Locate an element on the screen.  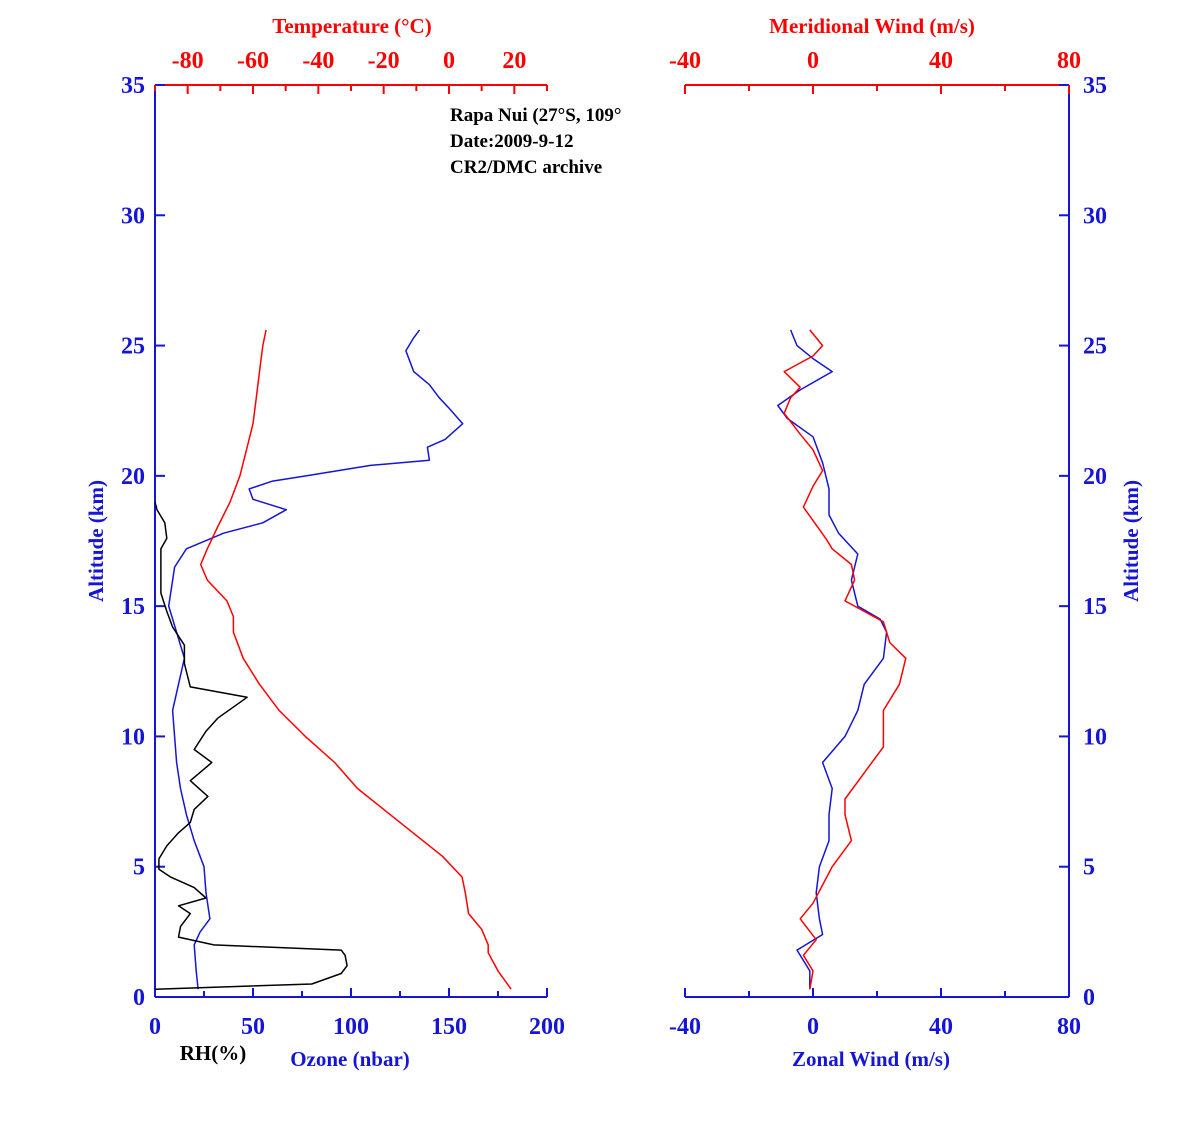
top-tick-label: -20 is located at coordinates (384, 61).